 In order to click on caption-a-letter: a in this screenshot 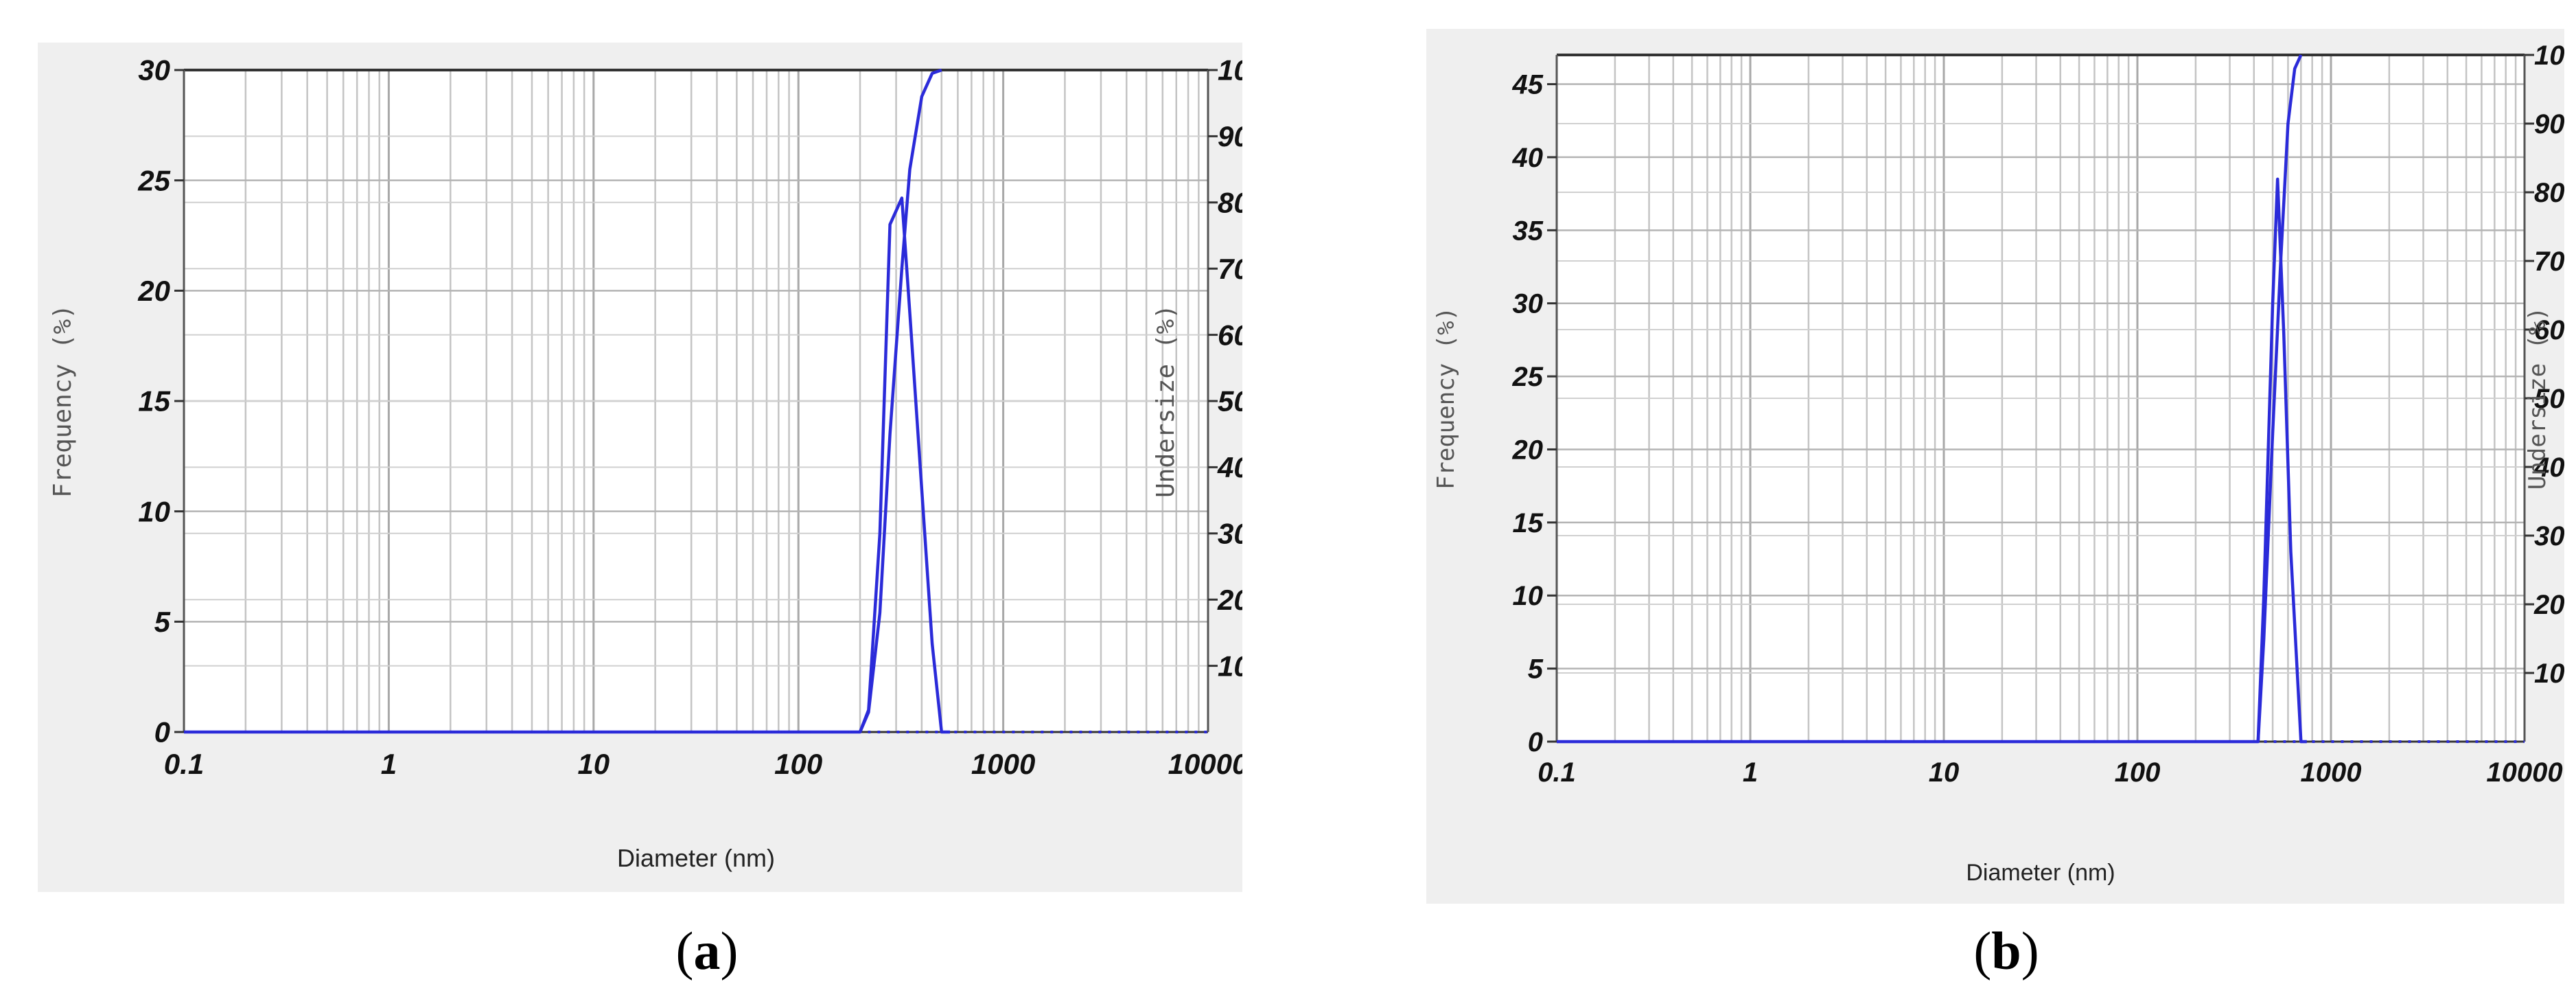, I will do `click(707, 951)`.